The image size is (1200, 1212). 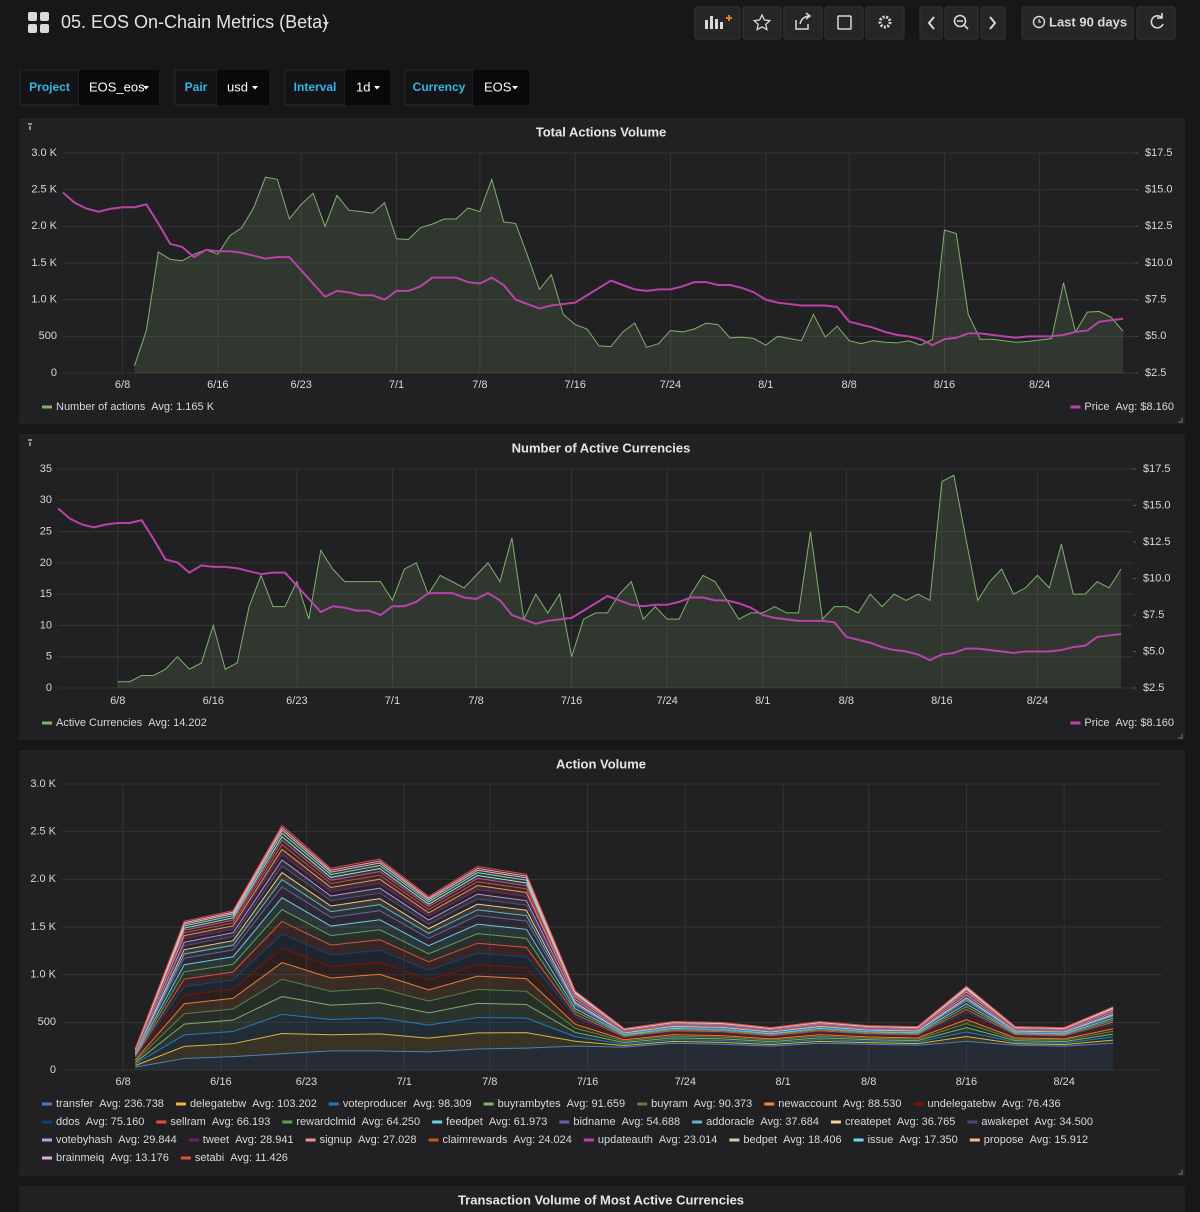 What do you see at coordinates (729, 18) in the screenshot?
I see `add-icon` at bounding box center [729, 18].